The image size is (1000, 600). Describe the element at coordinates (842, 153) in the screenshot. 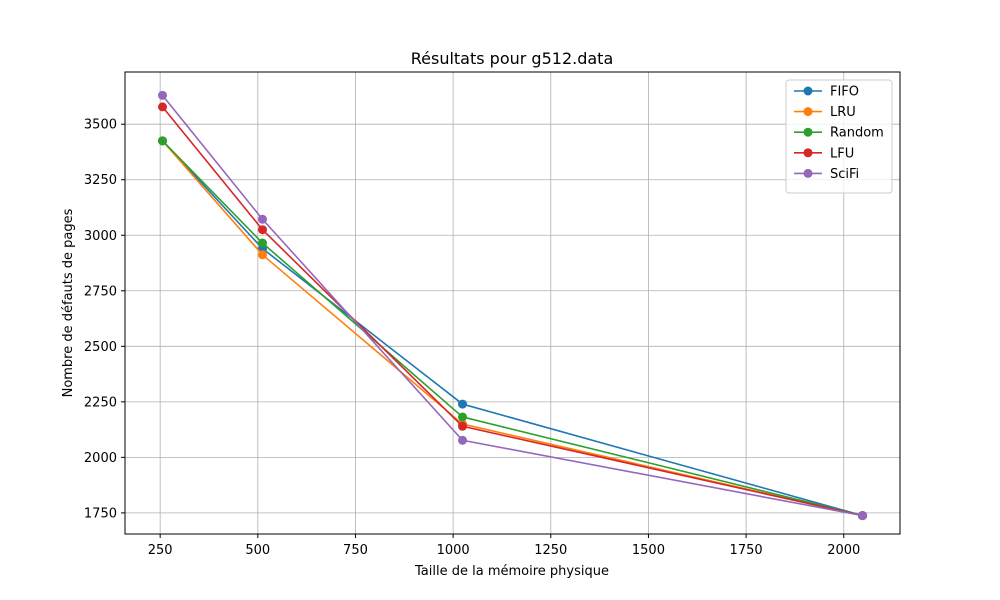

I see `legend-label: LFU` at that location.